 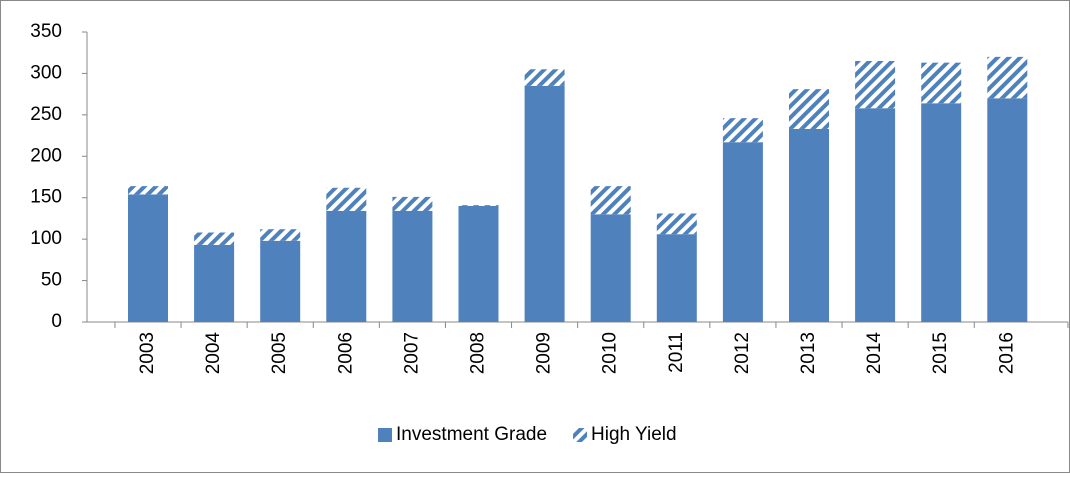 What do you see at coordinates (46, 155) in the screenshot?
I see `y-tick-label: 200` at bounding box center [46, 155].